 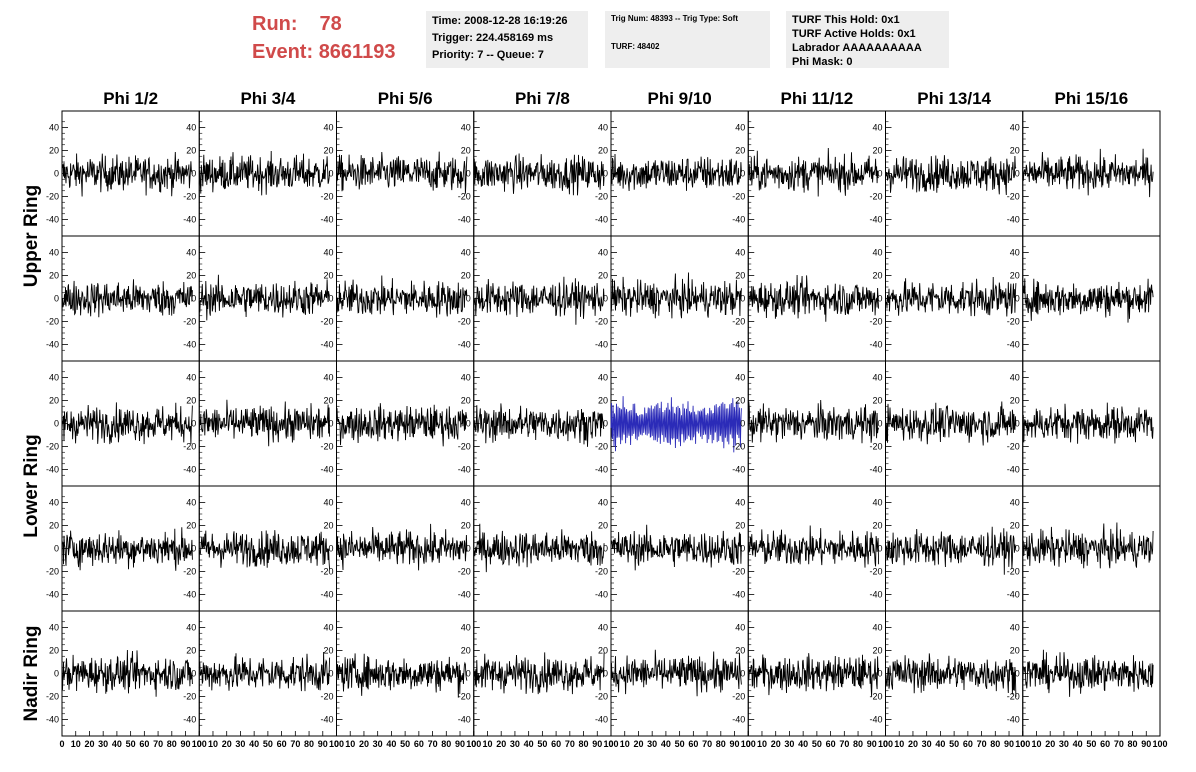 I want to click on x-tick-label-c2: 90, so click(x=460, y=744).